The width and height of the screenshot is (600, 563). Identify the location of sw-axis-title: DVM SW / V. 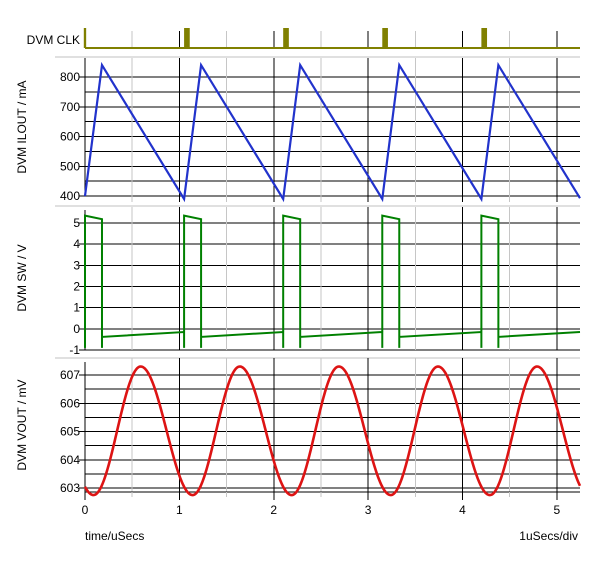
(22, 278).